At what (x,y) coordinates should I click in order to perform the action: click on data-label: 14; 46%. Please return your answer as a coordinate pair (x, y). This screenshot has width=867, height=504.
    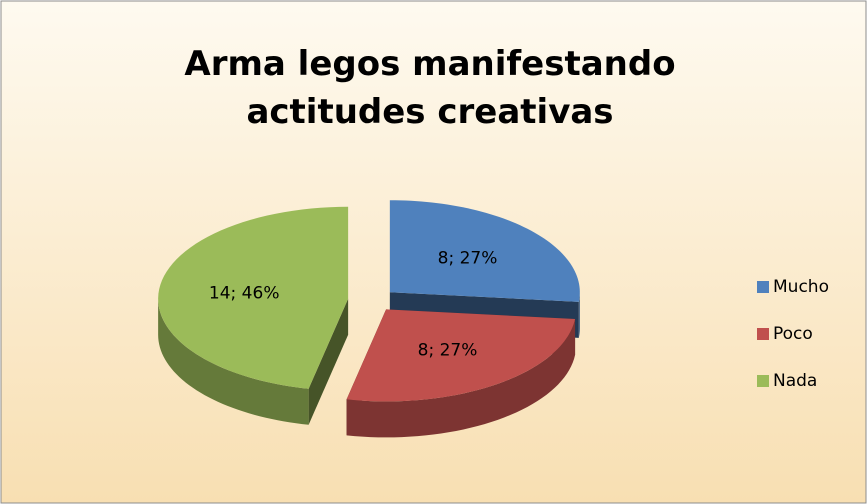
    Looking at the image, I should click on (244, 293).